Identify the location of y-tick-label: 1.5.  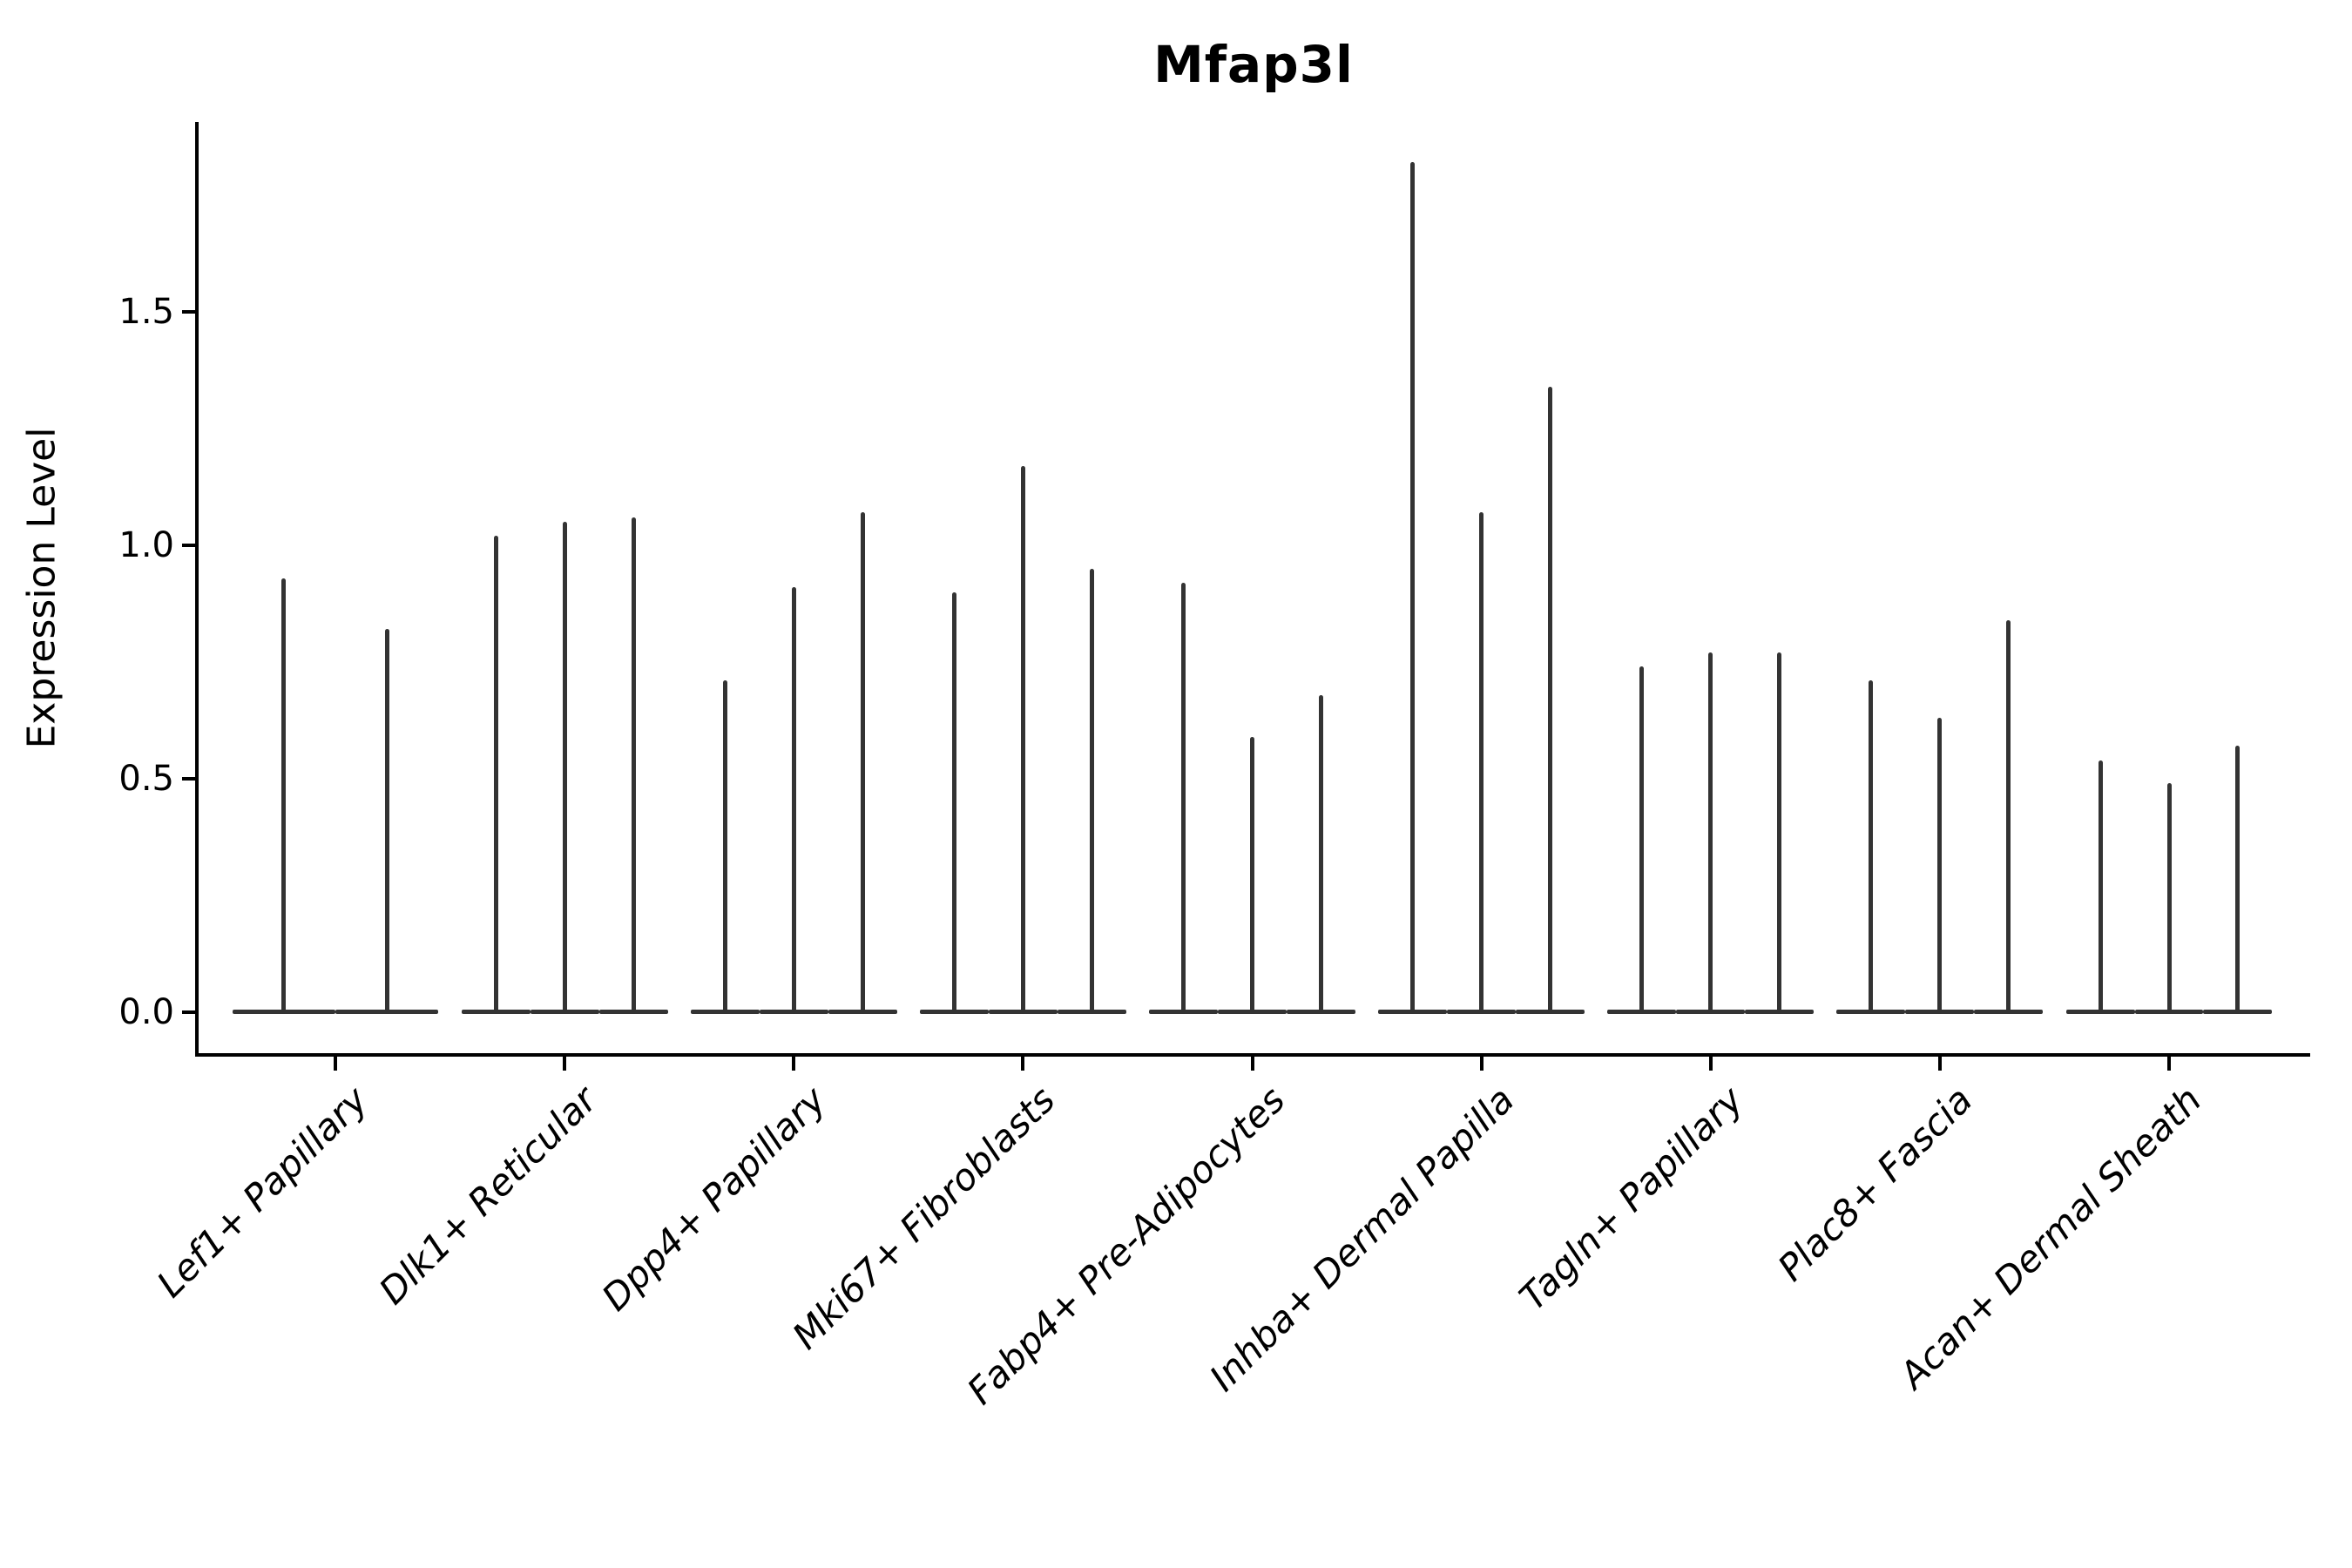
(146, 312).